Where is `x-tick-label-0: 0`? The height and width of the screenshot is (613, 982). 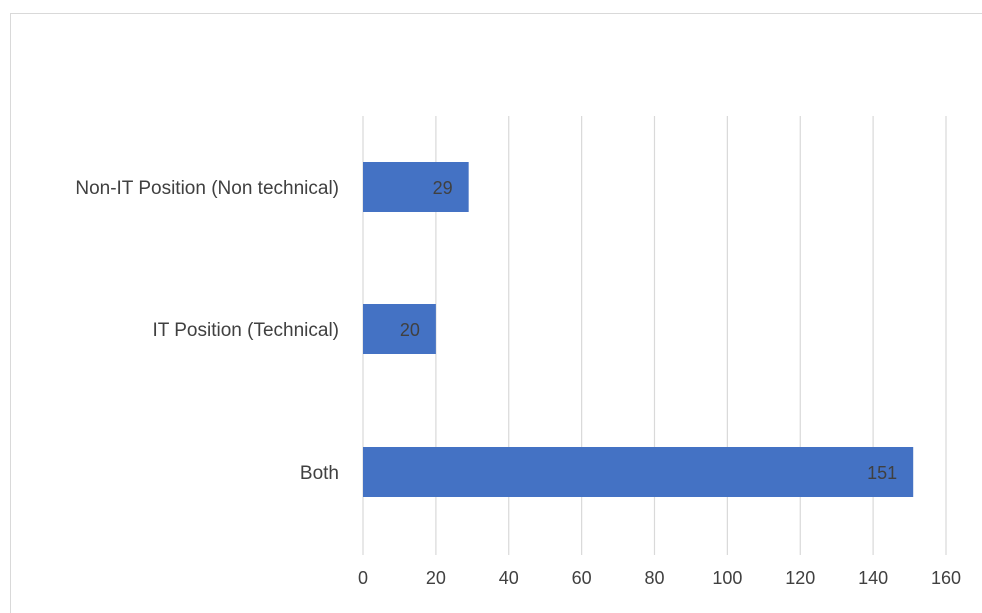
x-tick-label-0: 0 is located at coordinates (363, 578).